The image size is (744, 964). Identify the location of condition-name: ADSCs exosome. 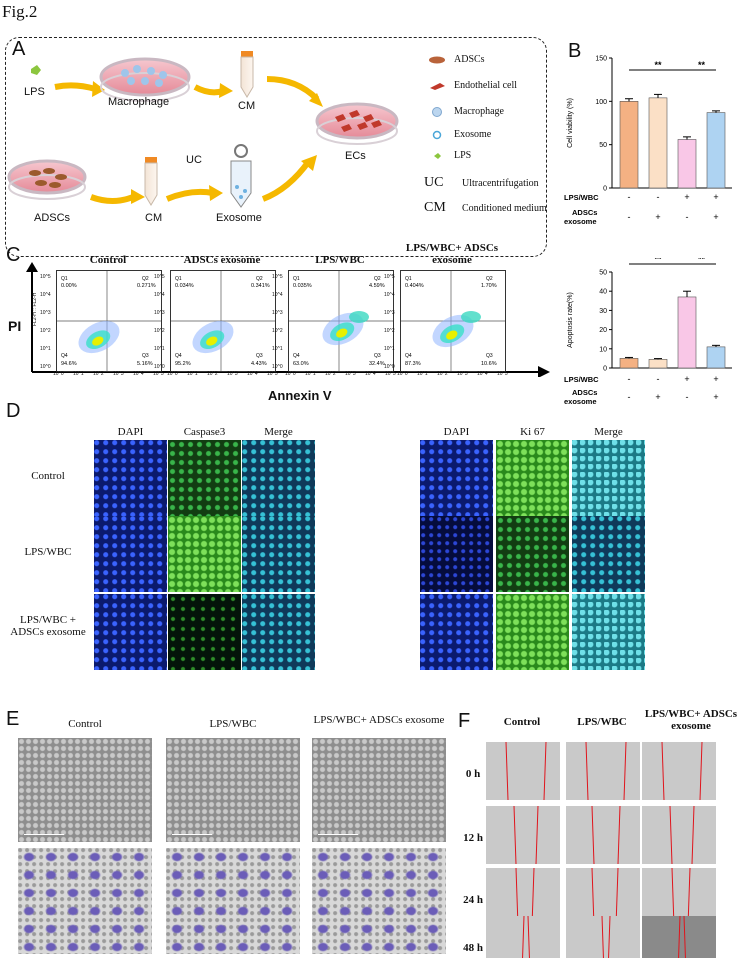
(580, 397).